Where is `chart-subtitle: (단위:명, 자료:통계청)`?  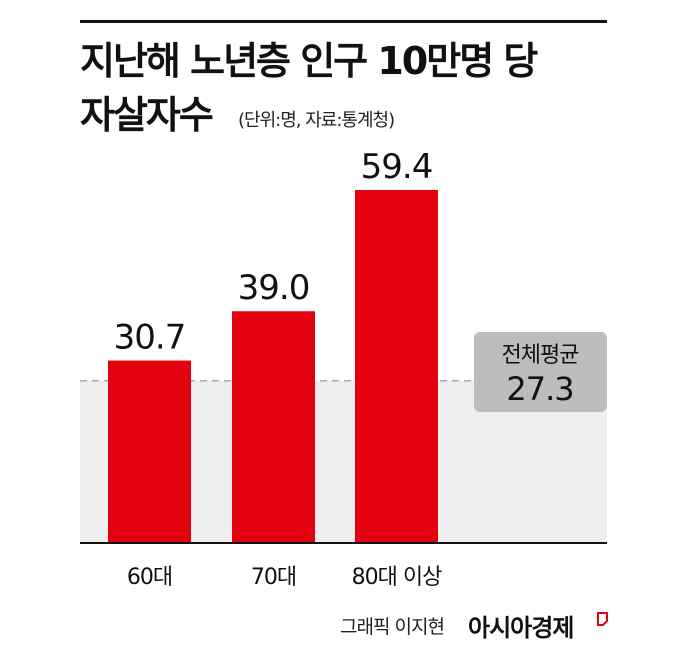
chart-subtitle: (단위:명, 자료:통계청) is located at coordinates (316, 120).